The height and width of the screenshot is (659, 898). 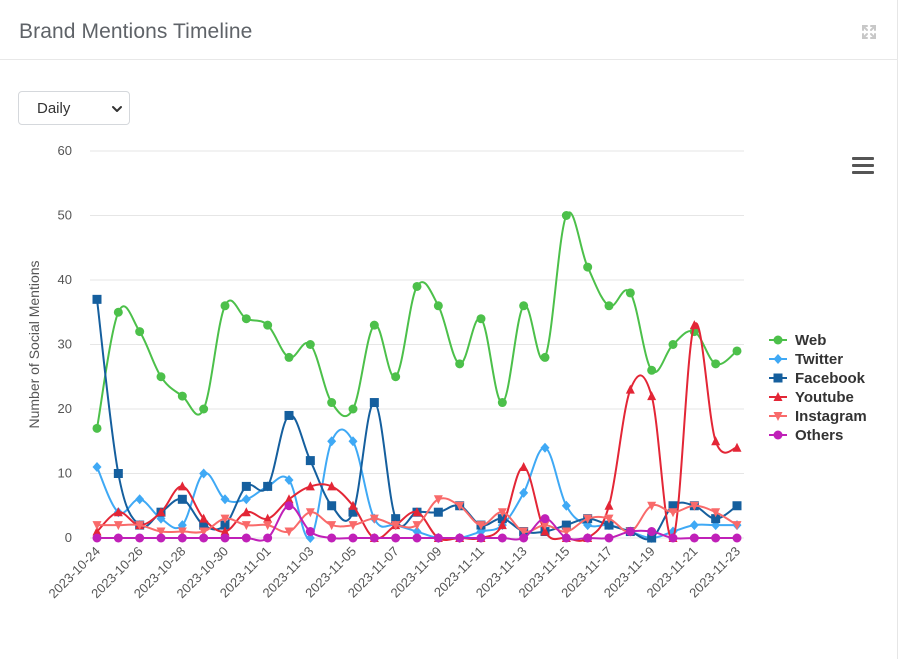 What do you see at coordinates (797, 340) in the screenshot?
I see `legend-item-web: Web` at bounding box center [797, 340].